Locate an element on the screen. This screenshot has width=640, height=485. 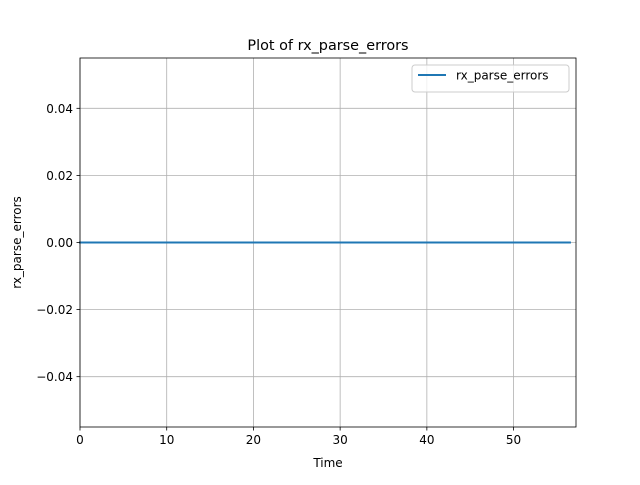
x-tick-label: 0 is located at coordinates (80, 440).